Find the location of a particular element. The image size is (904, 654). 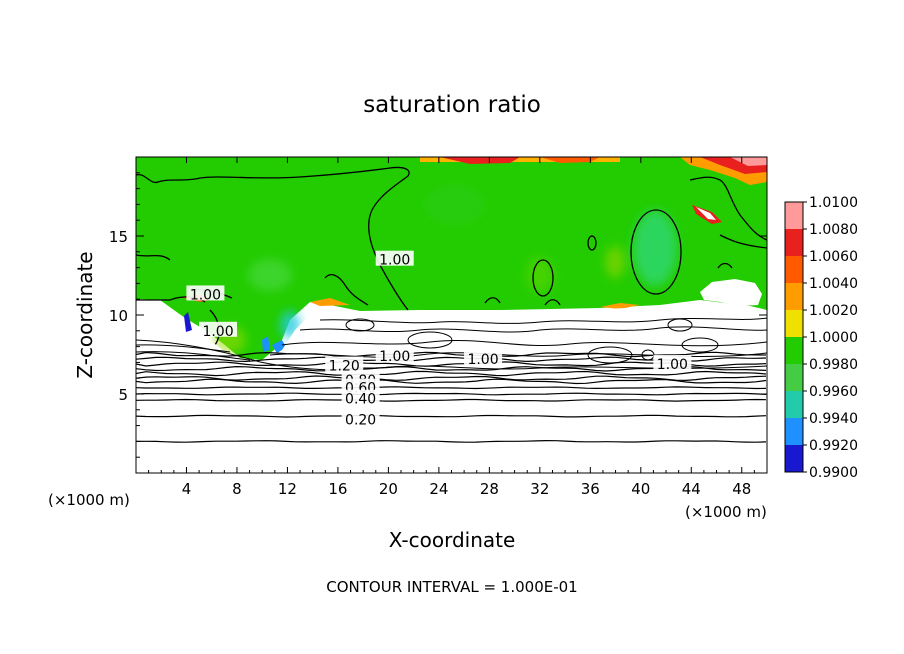

x-tick-label: 32 is located at coordinates (539, 489).